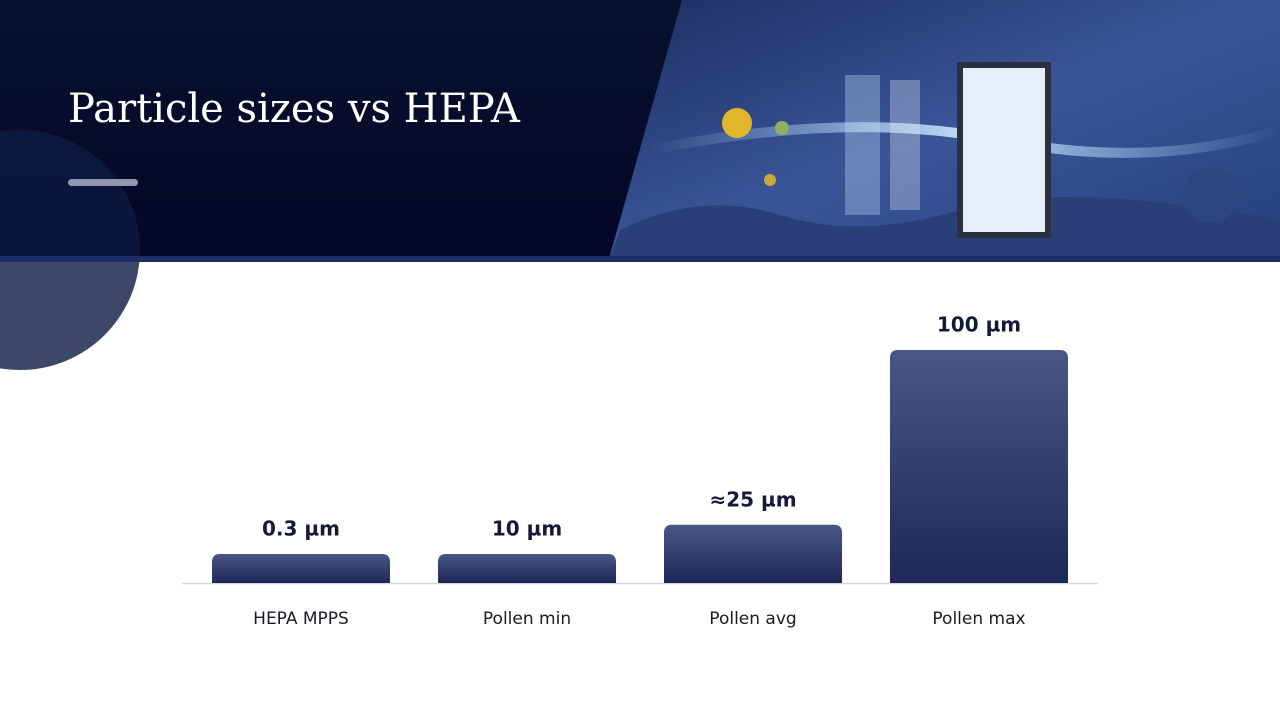  What do you see at coordinates (301, 529) in the screenshot?
I see `value-label: 0.3 µm` at bounding box center [301, 529].